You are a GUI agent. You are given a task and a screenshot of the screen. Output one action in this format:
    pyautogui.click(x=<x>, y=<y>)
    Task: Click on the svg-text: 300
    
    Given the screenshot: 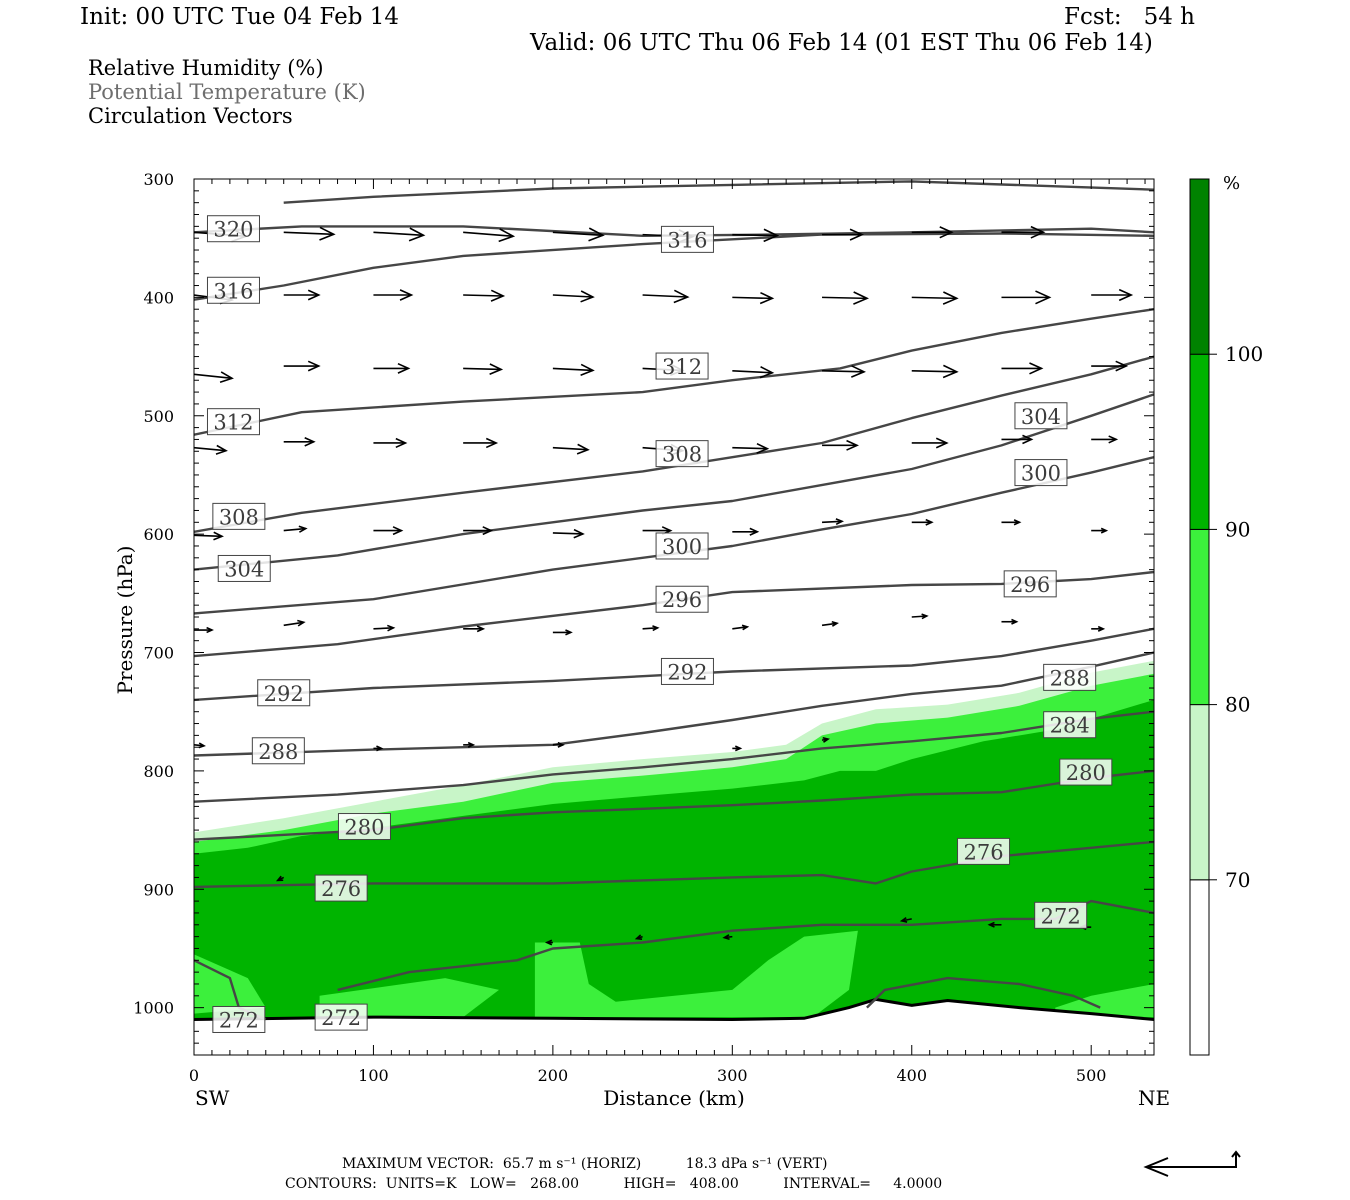 What is the action you would take?
    pyautogui.click(x=1041, y=474)
    